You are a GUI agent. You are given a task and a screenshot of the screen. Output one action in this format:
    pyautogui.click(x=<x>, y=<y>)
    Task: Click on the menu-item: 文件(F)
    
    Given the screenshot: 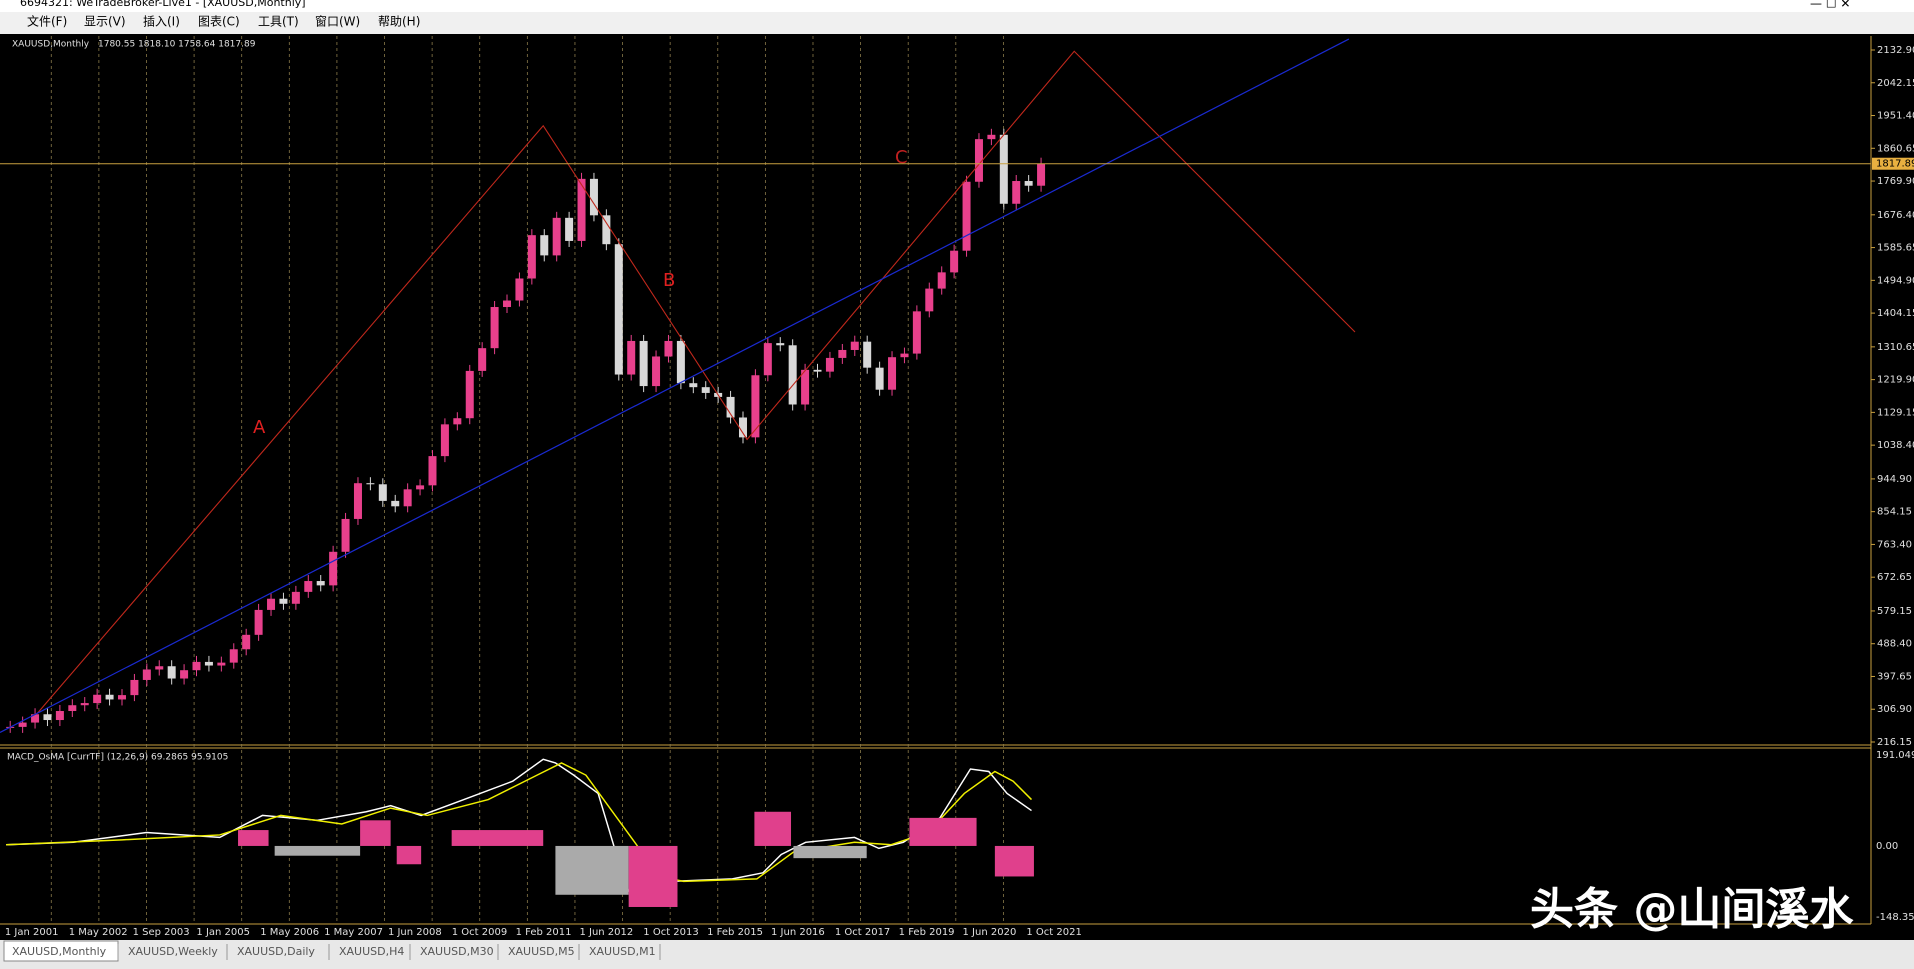 What is the action you would take?
    pyautogui.click(x=47, y=21)
    